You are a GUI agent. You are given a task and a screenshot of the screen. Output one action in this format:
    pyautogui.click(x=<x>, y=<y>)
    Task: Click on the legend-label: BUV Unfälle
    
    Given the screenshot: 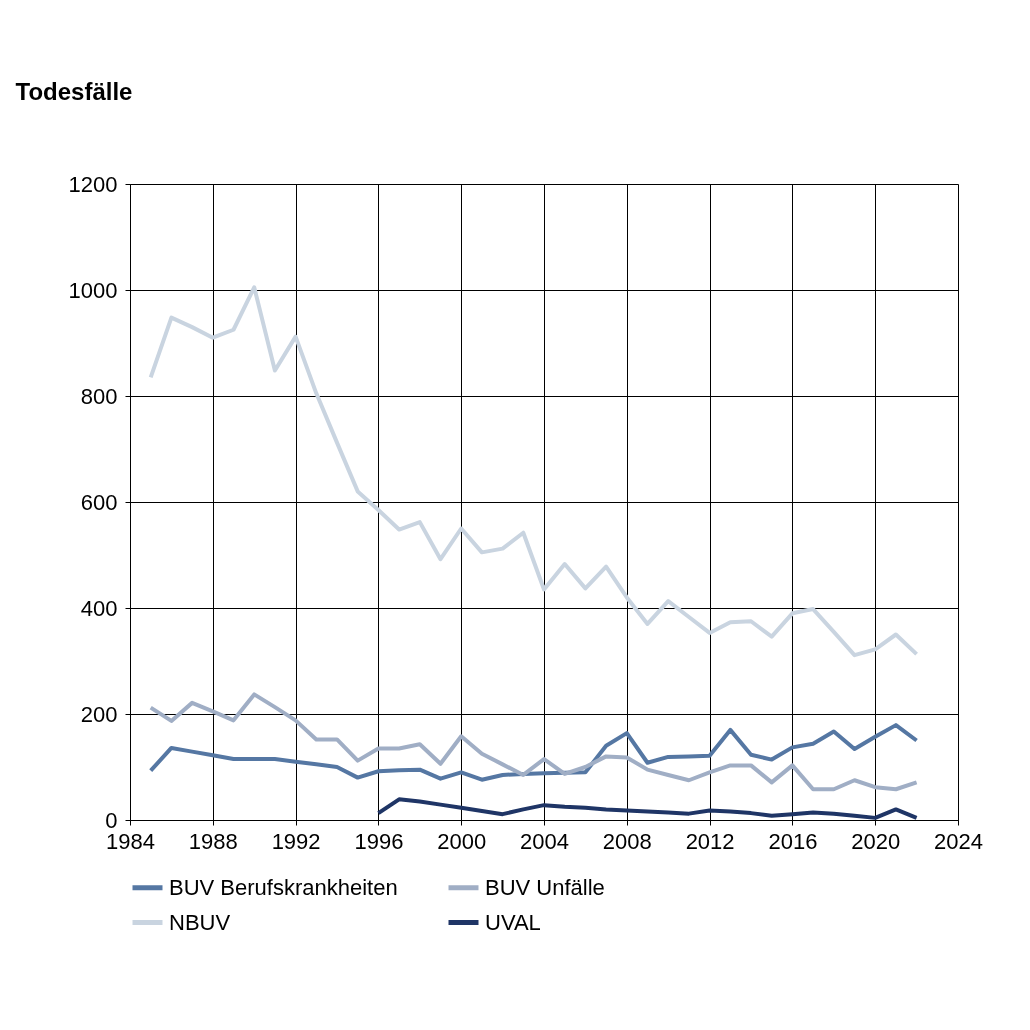 What is the action you would take?
    pyautogui.click(x=545, y=887)
    